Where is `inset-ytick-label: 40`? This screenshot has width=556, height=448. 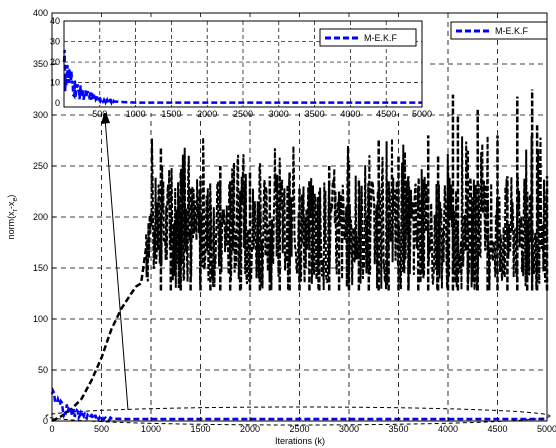
inset-ytick-label: 40 is located at coordinates (55, 21).